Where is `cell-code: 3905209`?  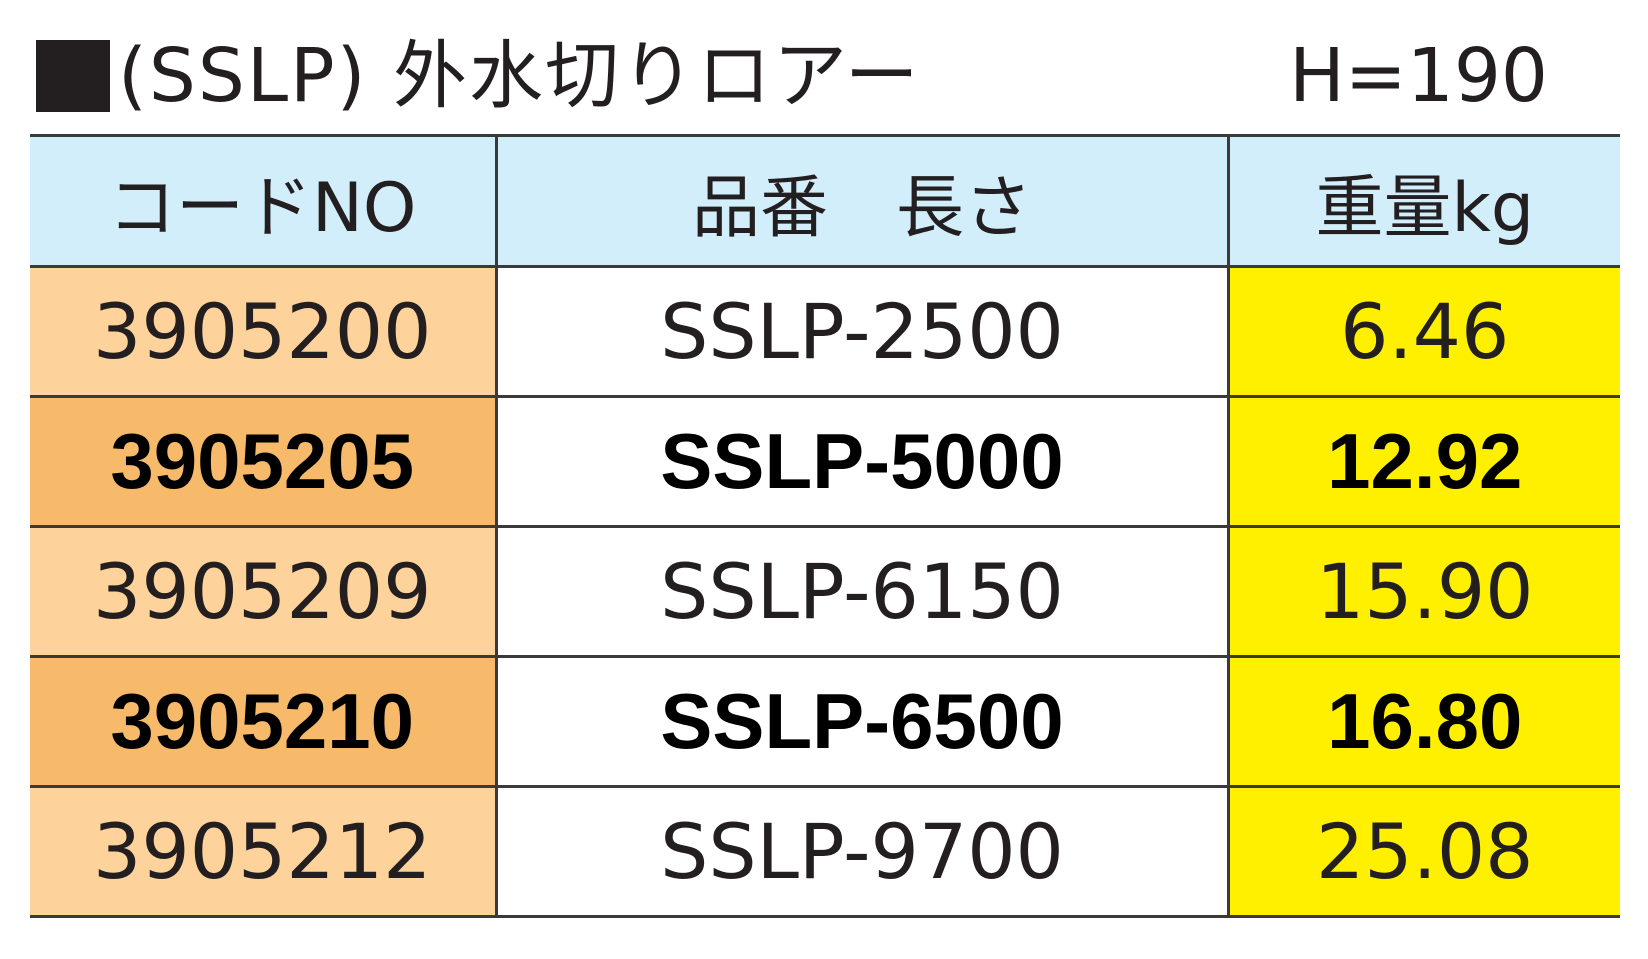 cell-code: 3905209 is located at coordinates (264, 592).